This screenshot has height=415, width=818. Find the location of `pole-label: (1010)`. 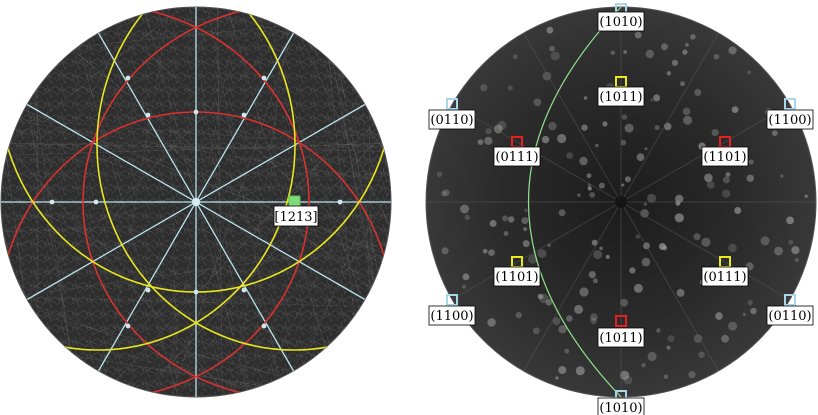

pole-label: (1010) is located at coordinates (620, 22).